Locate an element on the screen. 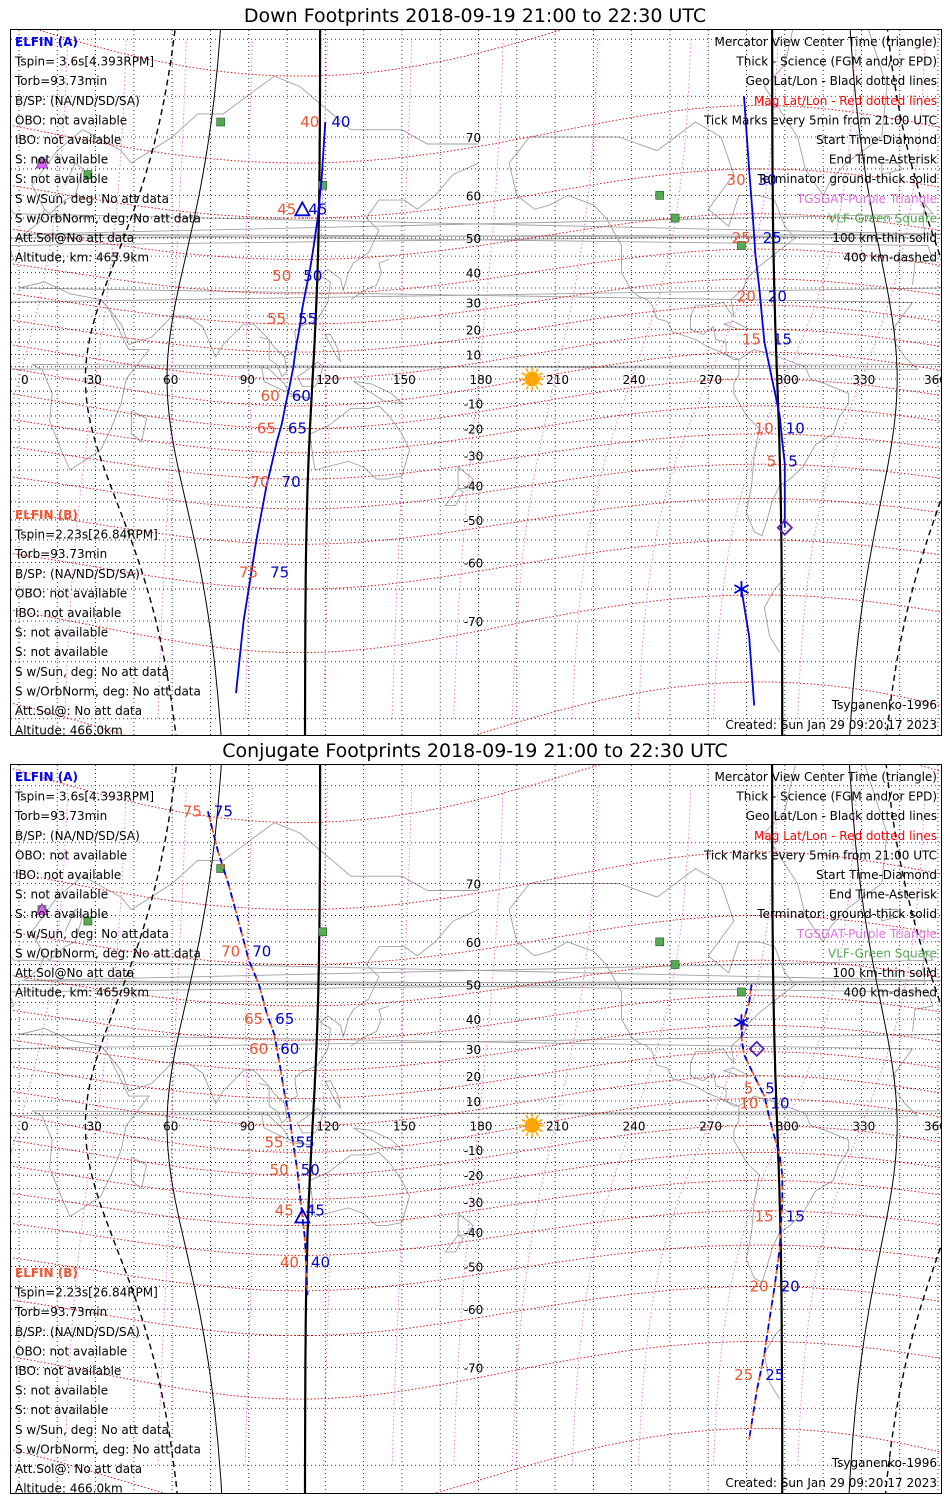  elfin-b-orbit-tail is located at coordinates (748, 647).